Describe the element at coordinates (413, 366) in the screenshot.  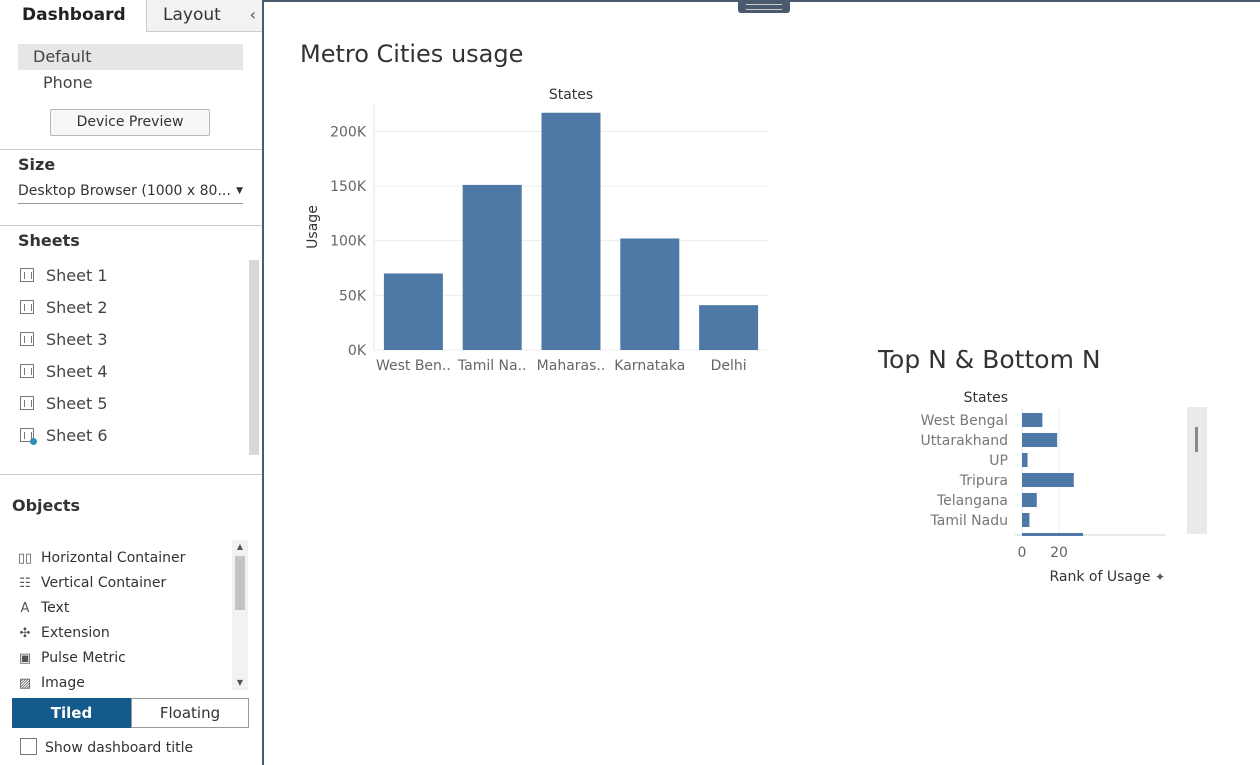
I see `x-tick-label: West Ben..` at that location.